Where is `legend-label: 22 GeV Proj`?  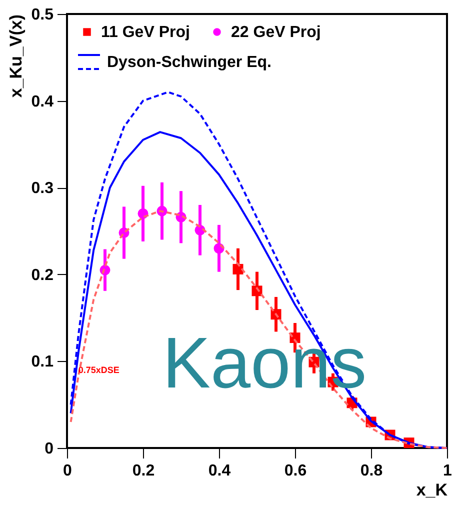
legend-label: 22 GeV Proj is located at coordinates (276, 32).